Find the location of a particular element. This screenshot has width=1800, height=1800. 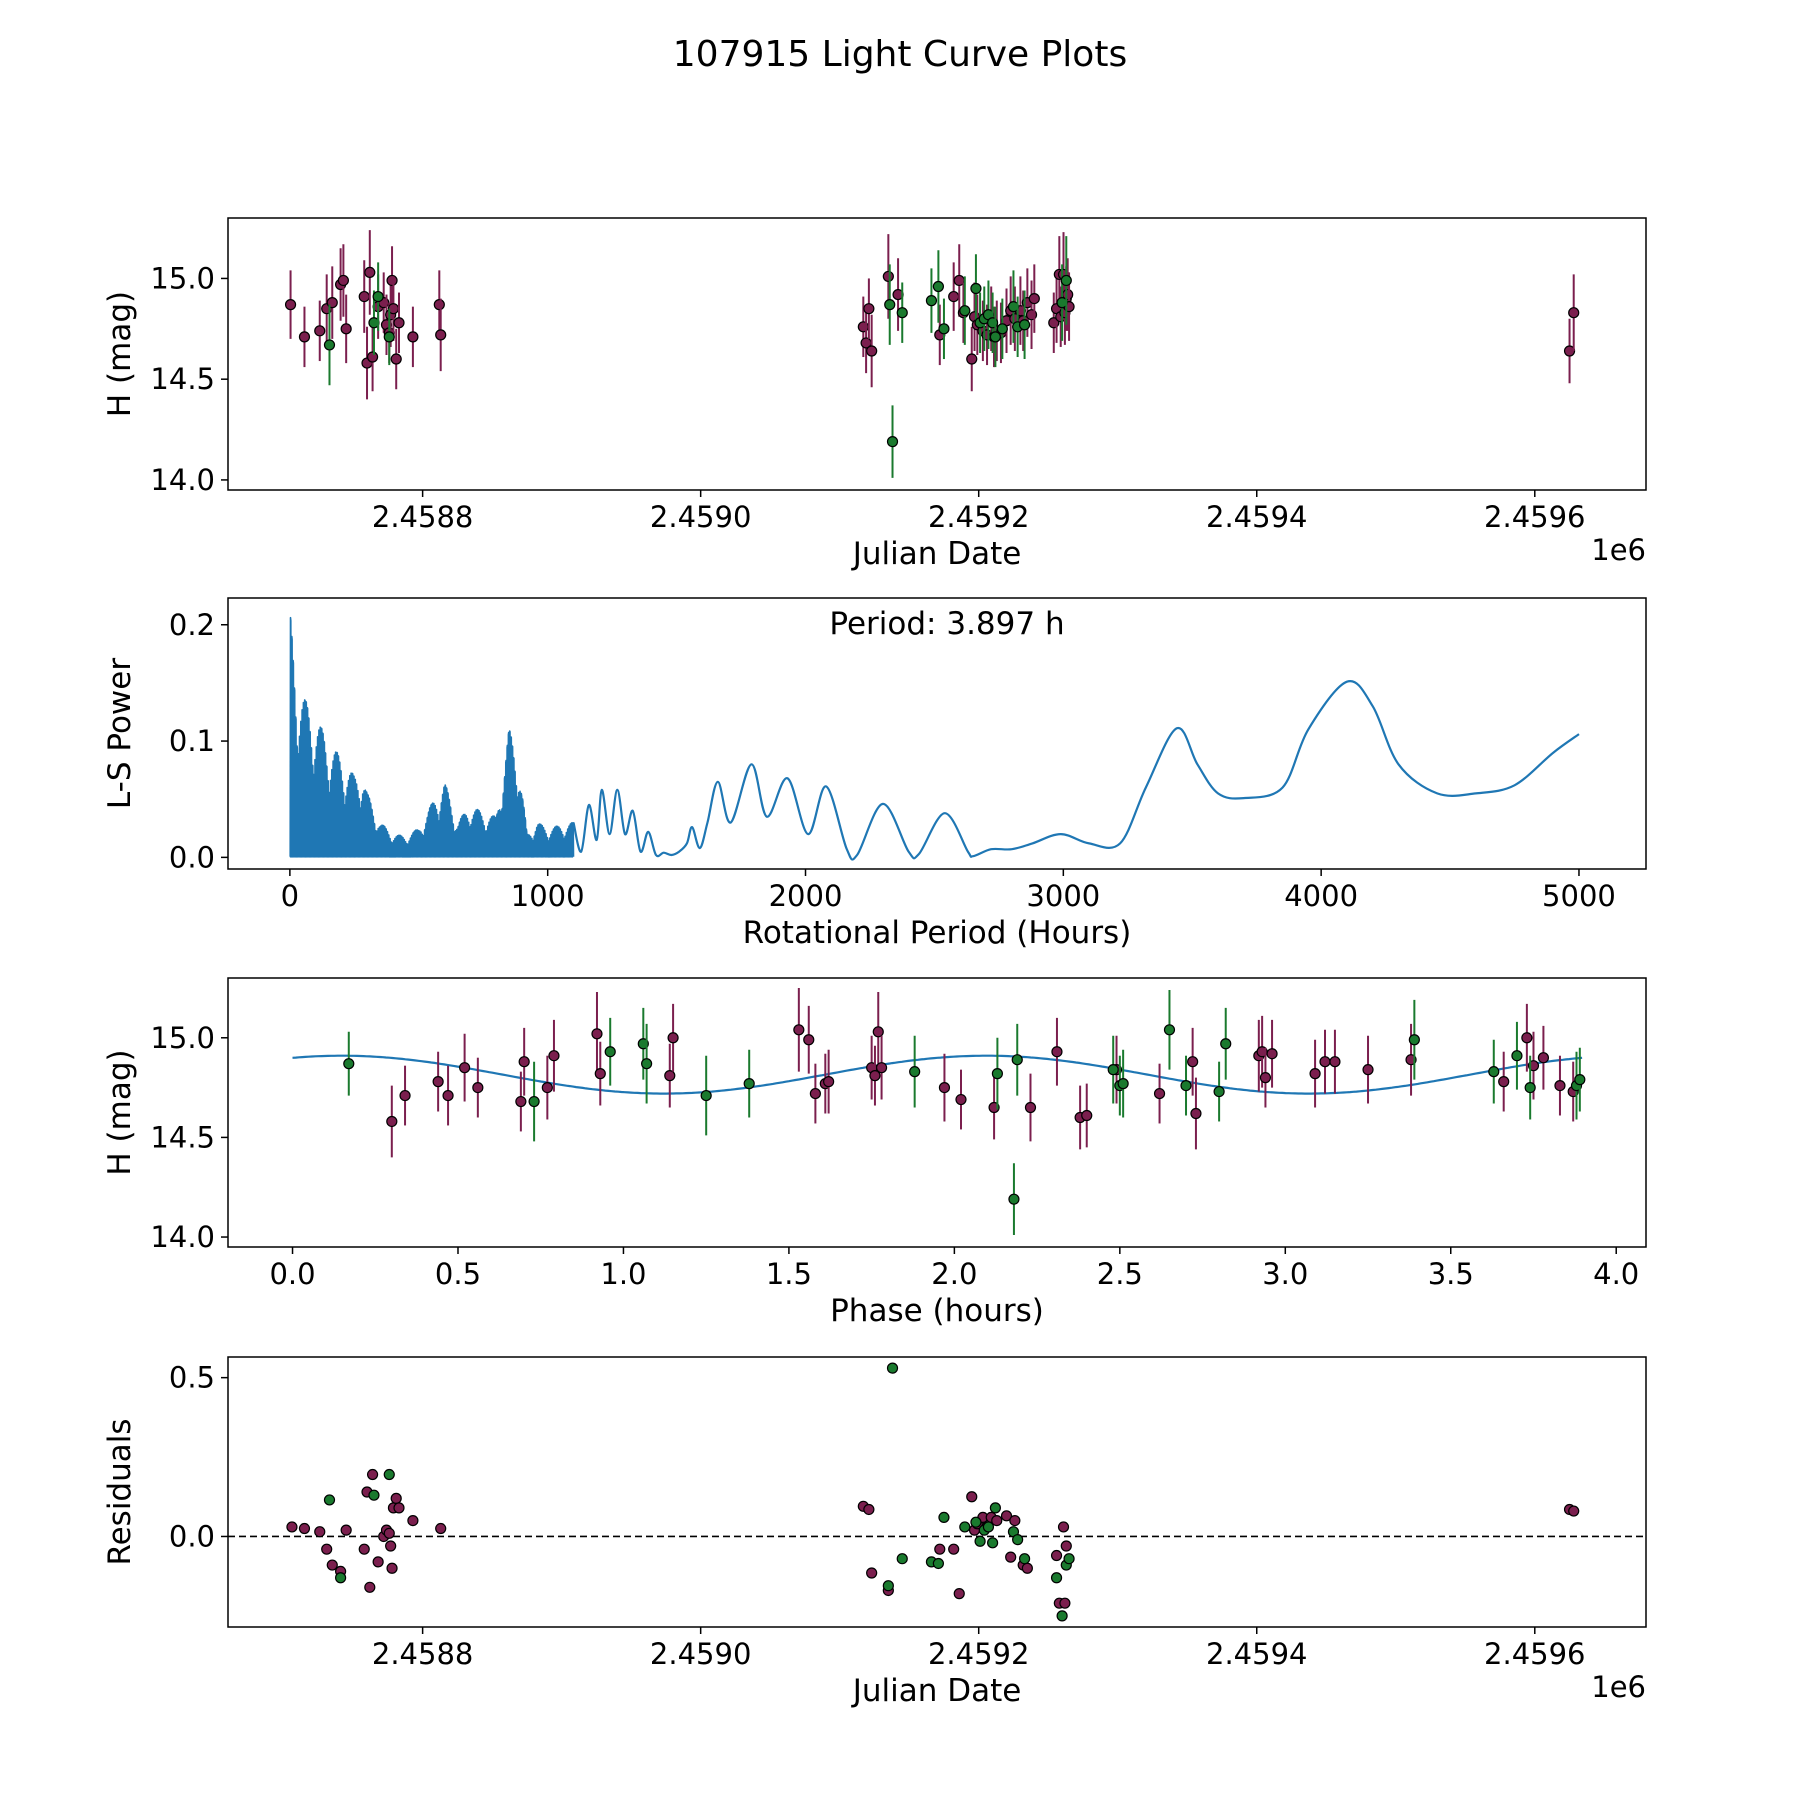

periodogram-xtick-label: 1000 is located at coordinates (548, 896).